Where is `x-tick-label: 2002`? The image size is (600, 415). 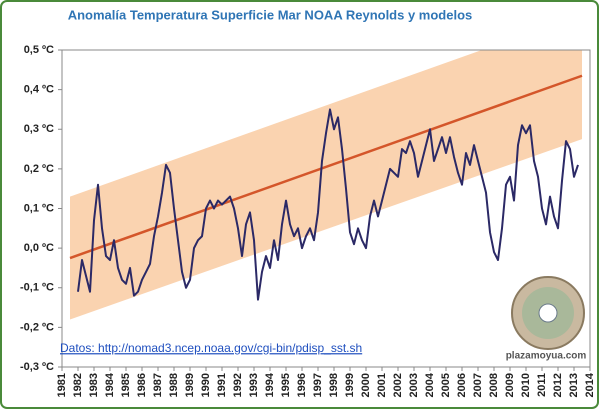 x-tick-label: 2002 is located at coordinates (398, 385).